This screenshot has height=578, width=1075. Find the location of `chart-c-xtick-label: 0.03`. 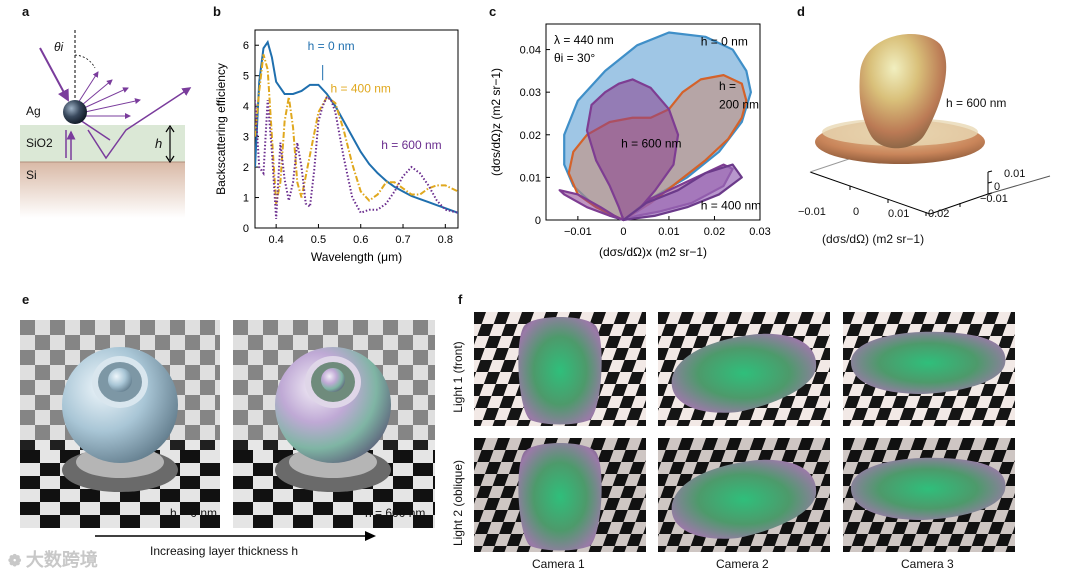

chart-c-xtick-label: 0.03 is located at coordinates (759, 232).